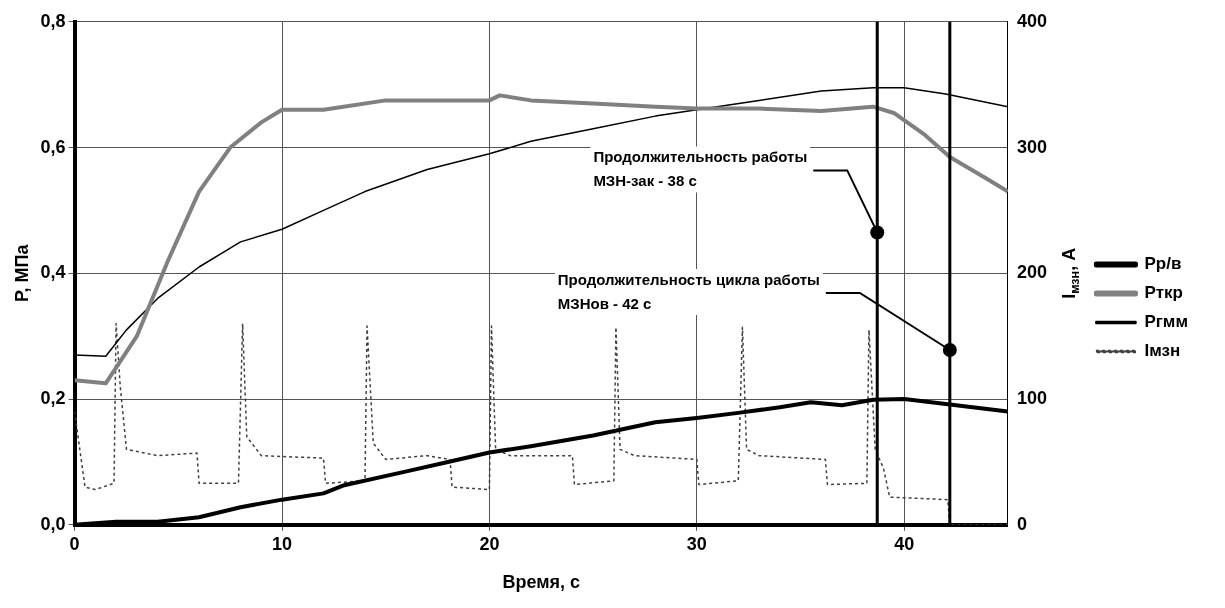 This screenshot has height=608, width=1225. I want to click on x-tick-label: 10, so click(282, 543).